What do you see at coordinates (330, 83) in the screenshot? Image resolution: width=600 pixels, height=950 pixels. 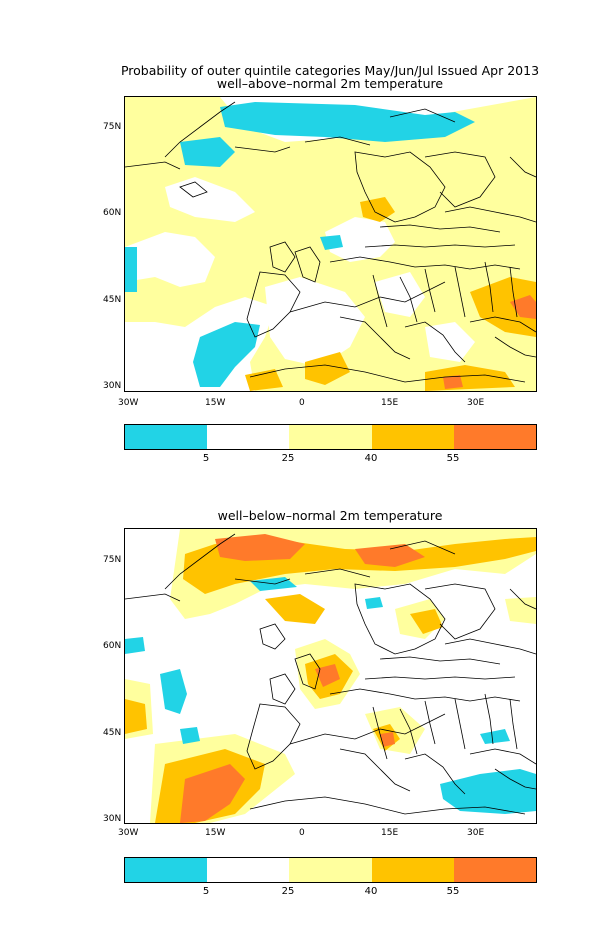 I see `panel-1-subtitle: well–above–normal 2m temperature` at bounding box center [330, 83].